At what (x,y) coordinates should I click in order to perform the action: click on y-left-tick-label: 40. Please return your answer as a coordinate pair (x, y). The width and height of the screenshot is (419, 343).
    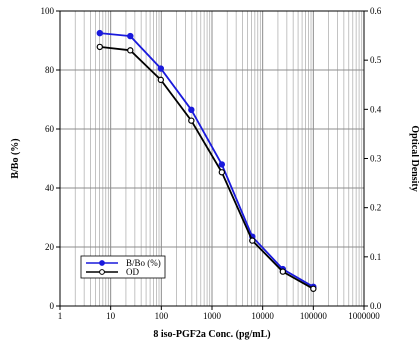
    Looking at the image, I should click on (50, 188).